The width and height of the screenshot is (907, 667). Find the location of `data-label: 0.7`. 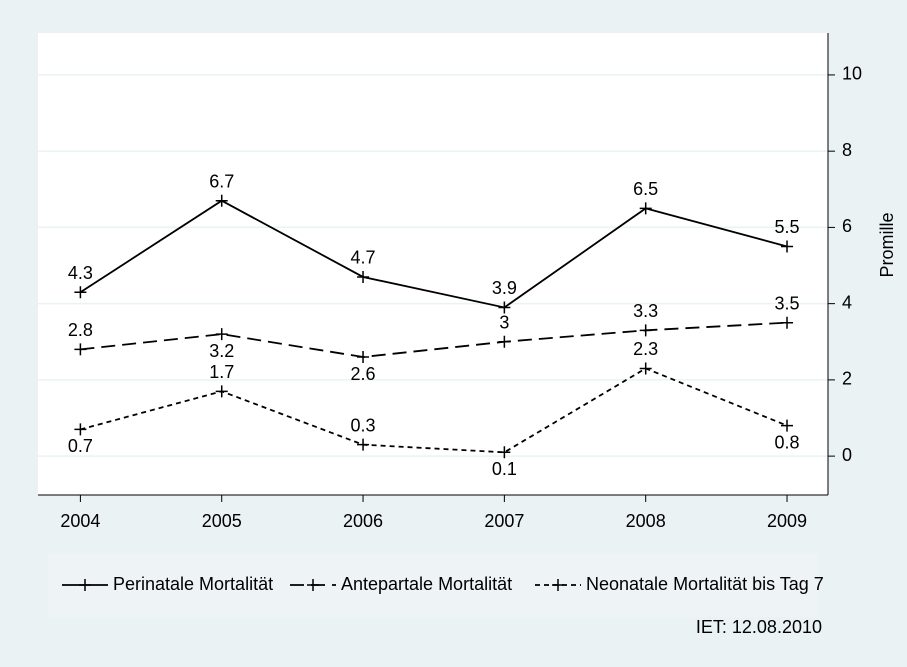

data-label: 0.7 is located at coordinates (80, 446).